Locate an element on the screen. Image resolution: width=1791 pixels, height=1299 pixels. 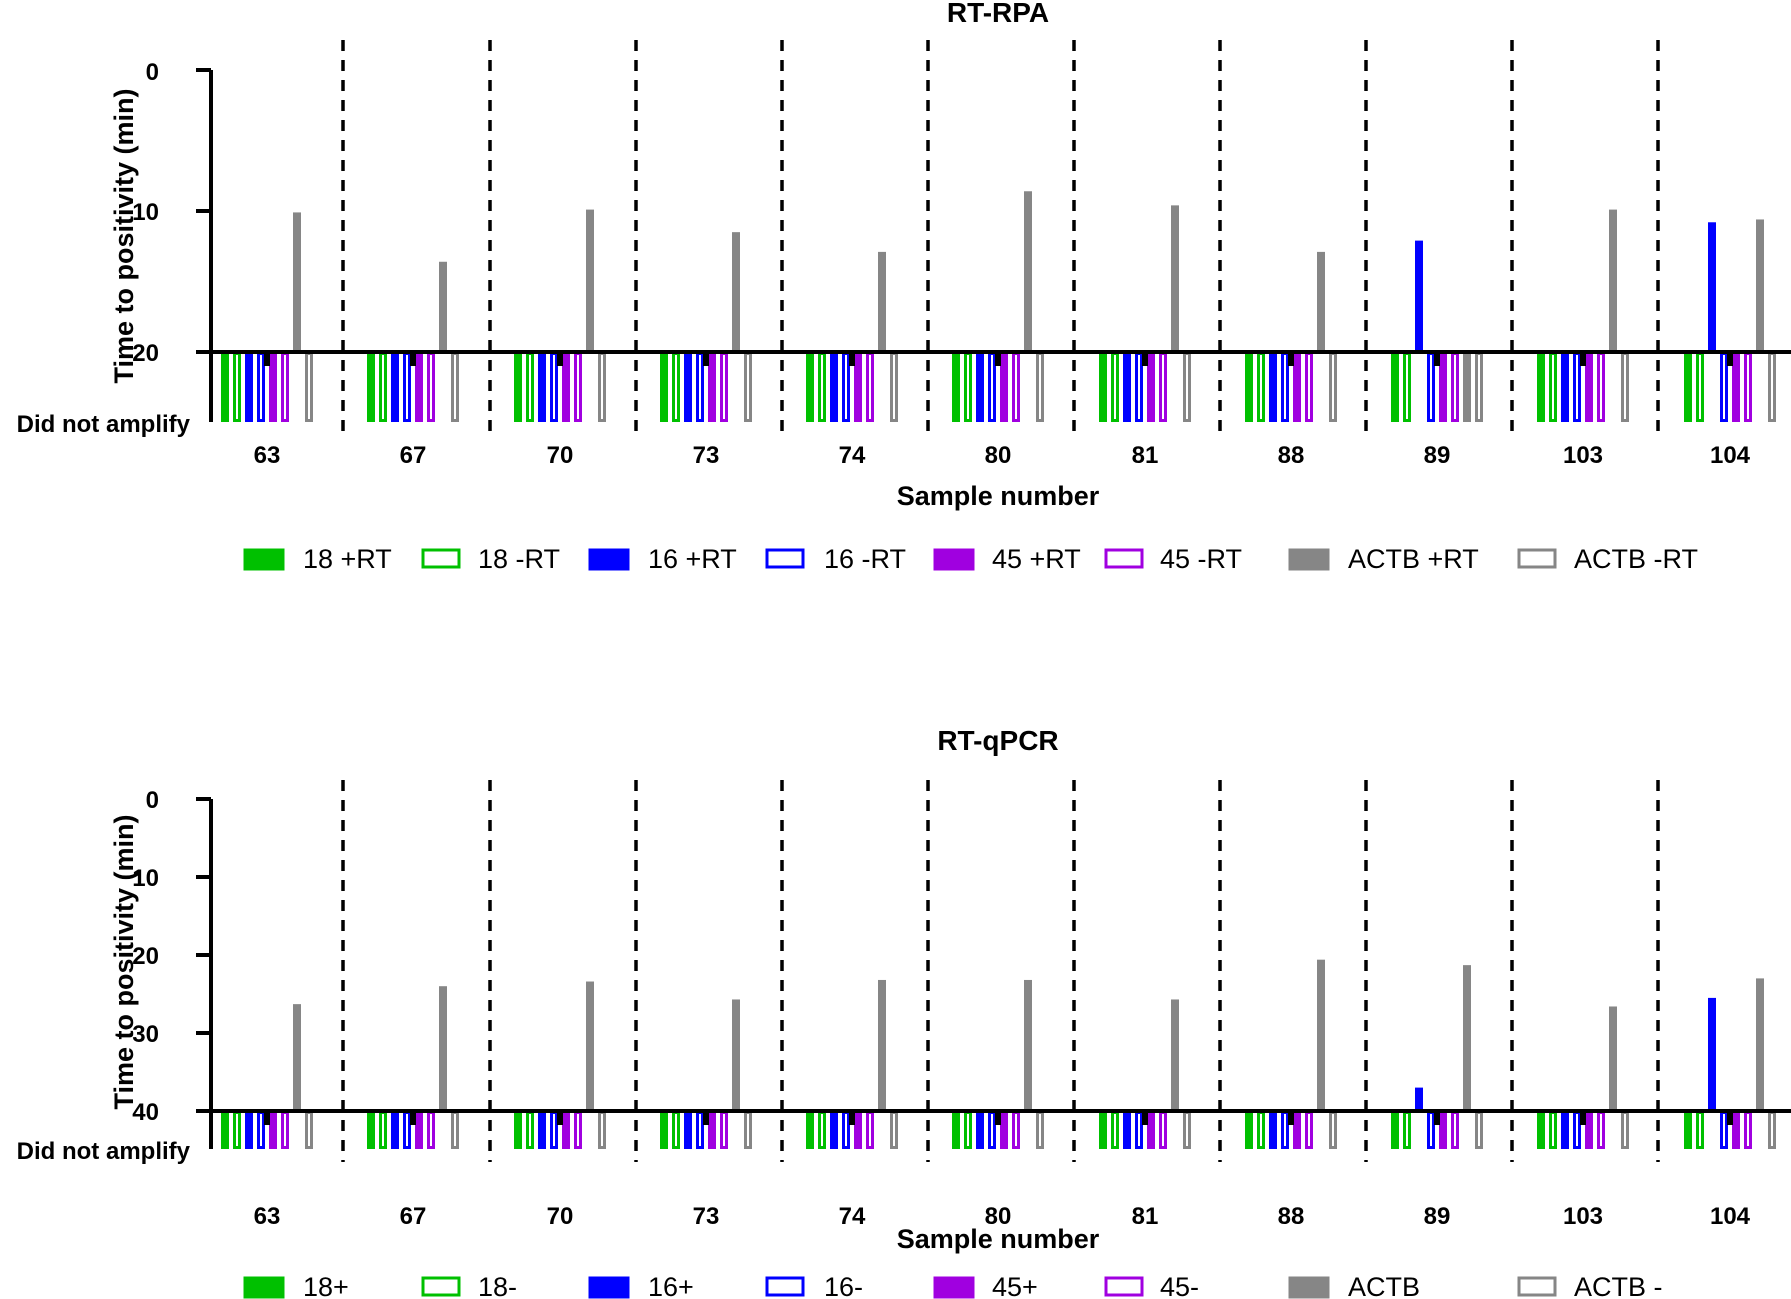
bar-did-not-amplify-rpa-89-s0 is located at coordinates (1395, 387).